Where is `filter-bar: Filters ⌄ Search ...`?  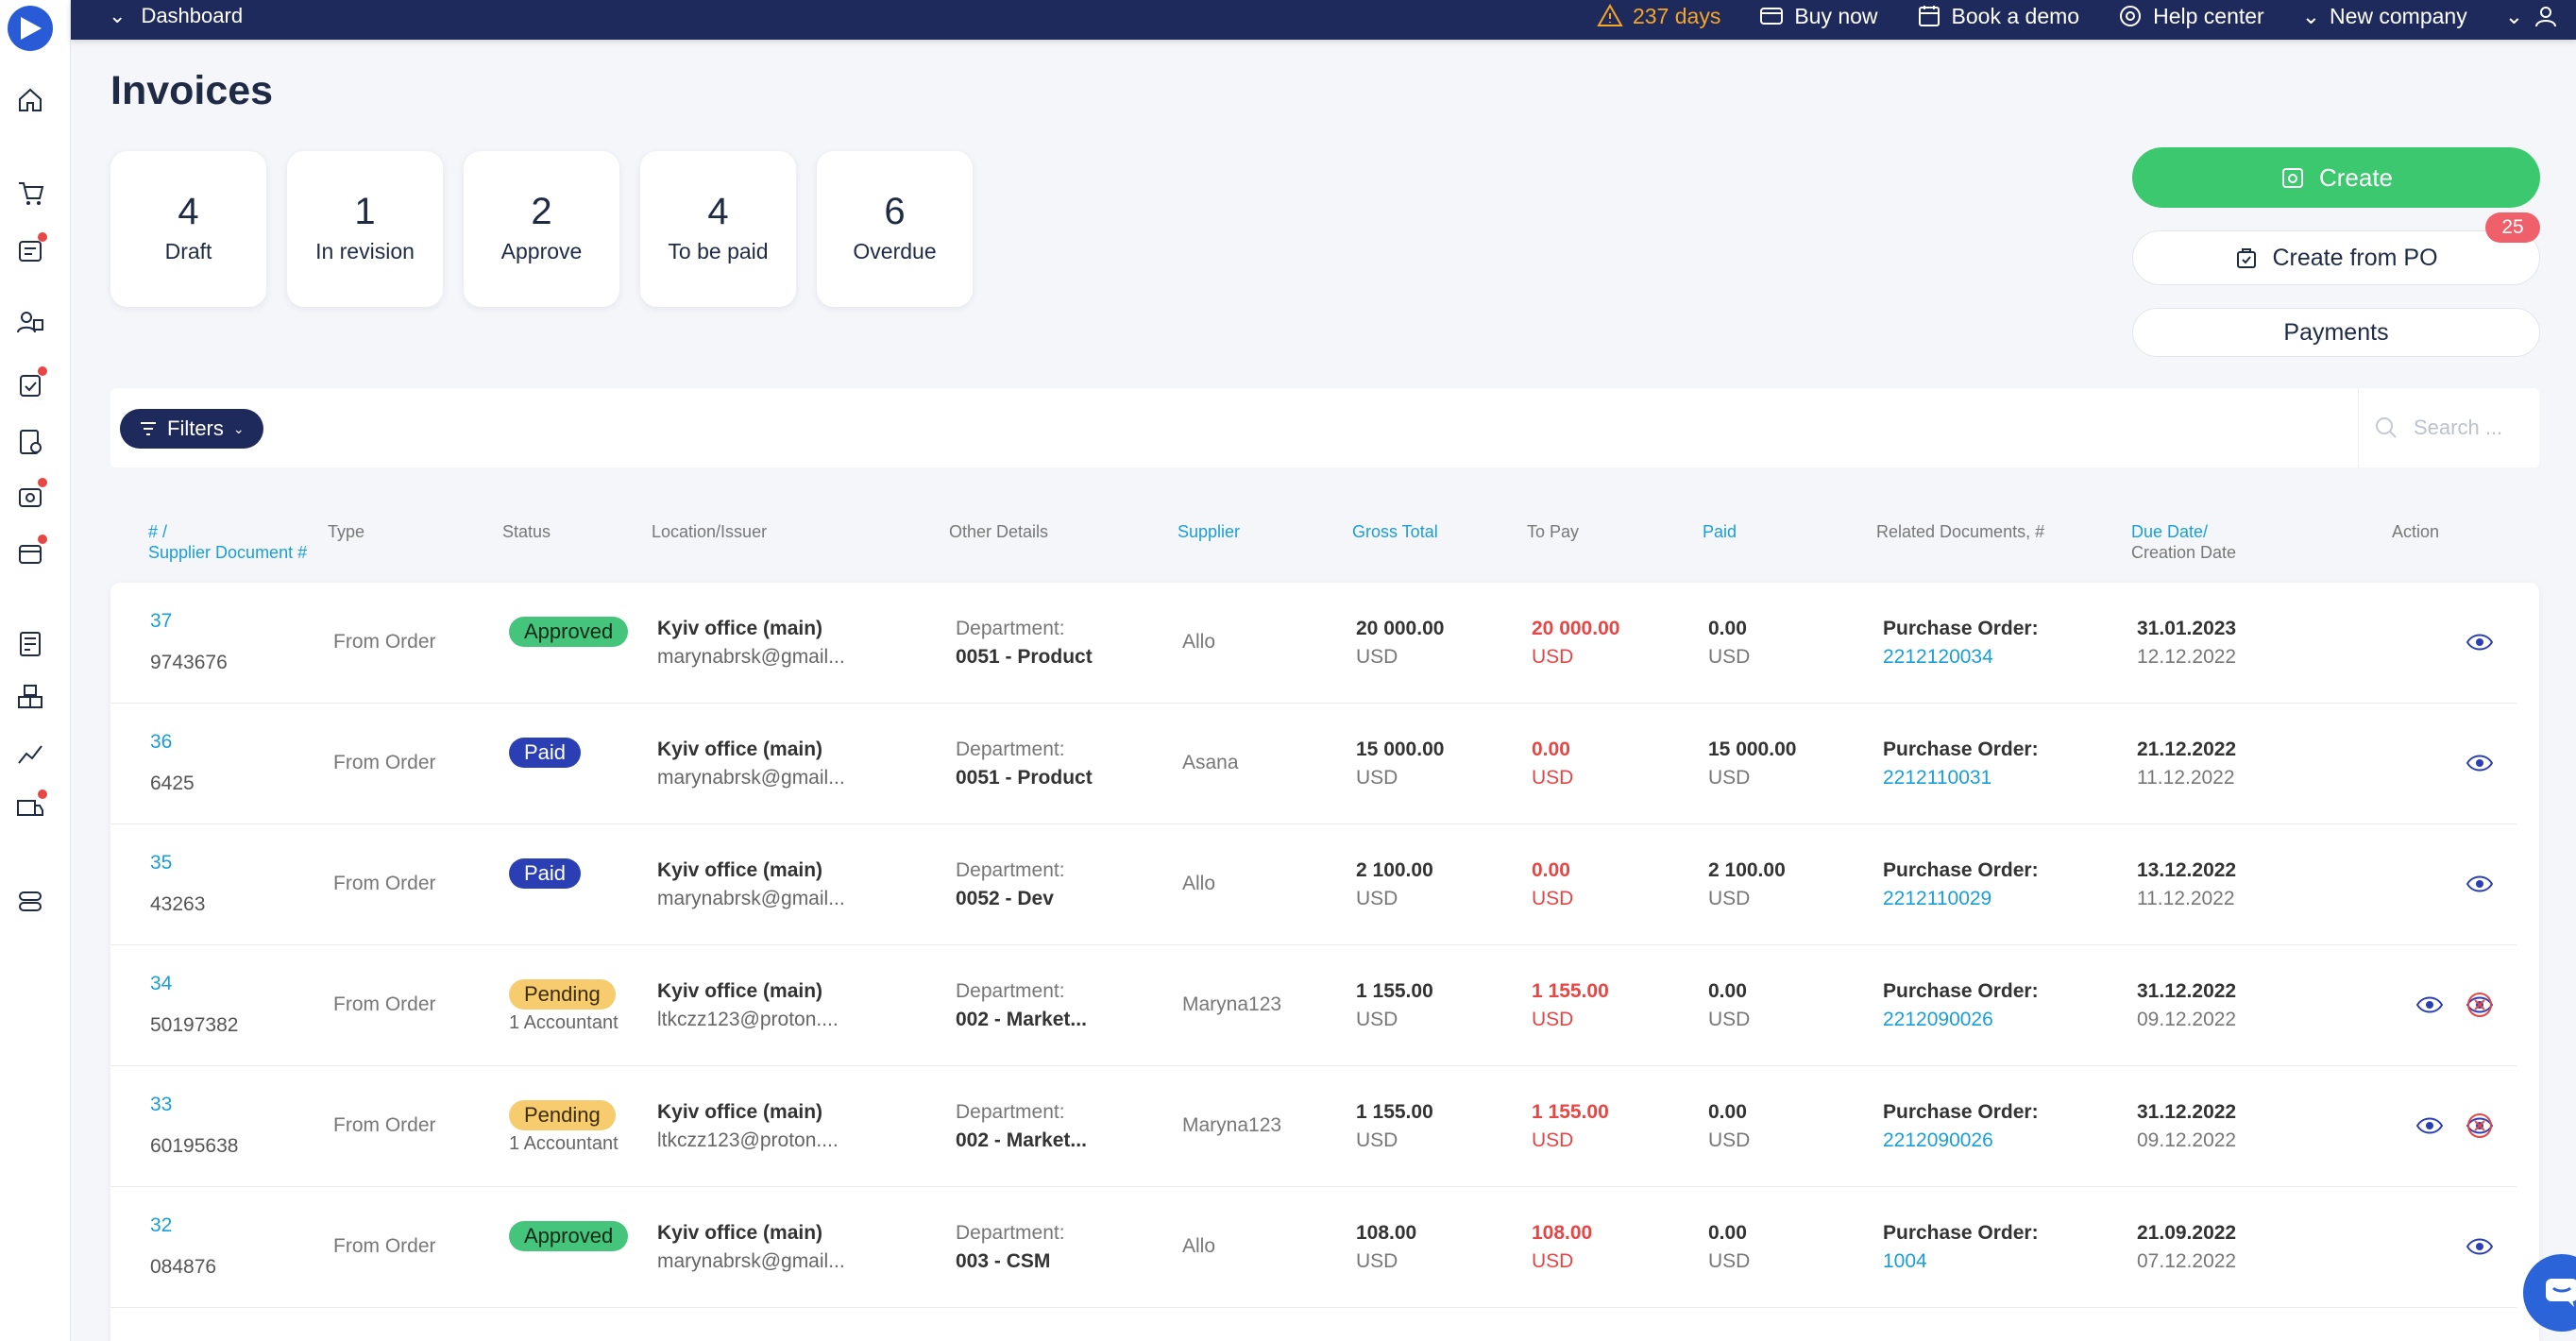 filter-bar: Filters ⌄ Search ... is located at coordinates (1324, 427).